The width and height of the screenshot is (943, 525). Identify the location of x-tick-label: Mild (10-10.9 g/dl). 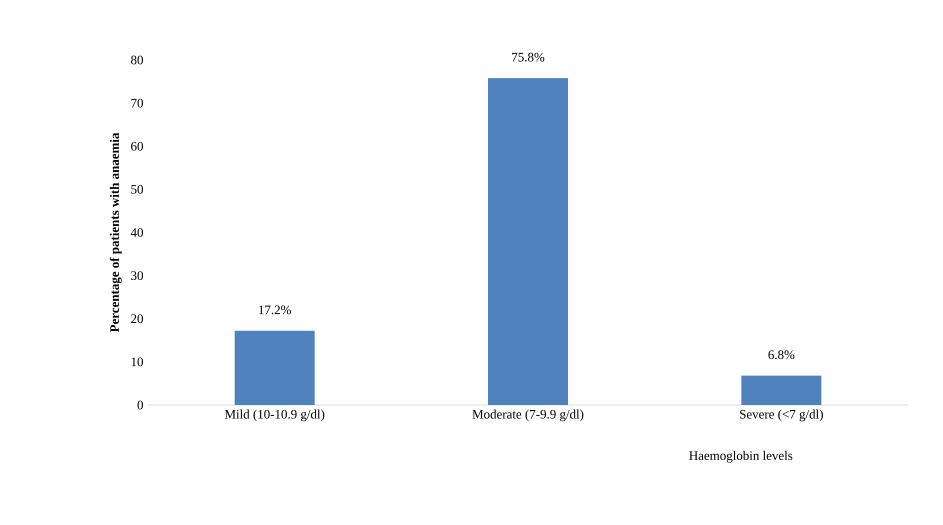
(274, 416).